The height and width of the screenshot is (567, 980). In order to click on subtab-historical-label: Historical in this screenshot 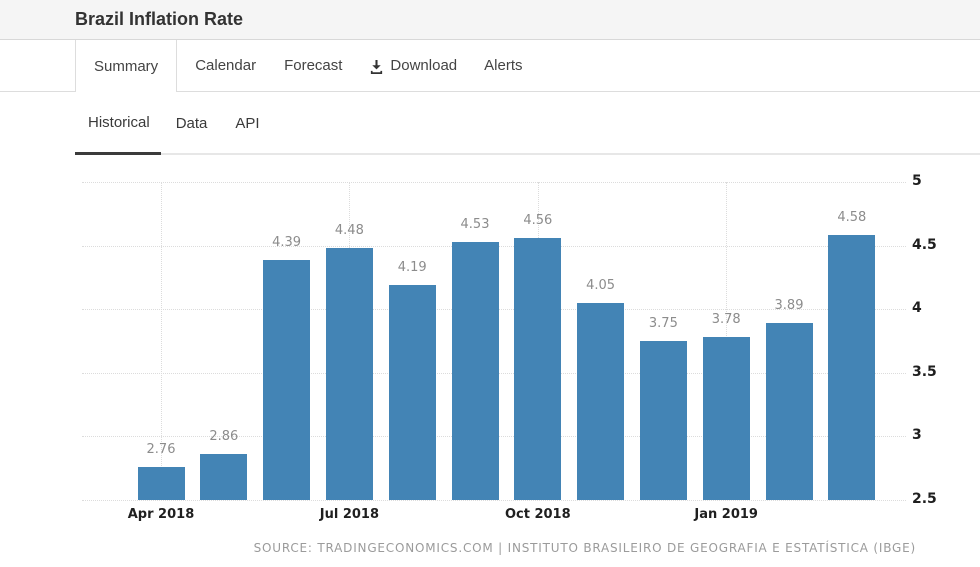, I will do `click(119, 122)`.